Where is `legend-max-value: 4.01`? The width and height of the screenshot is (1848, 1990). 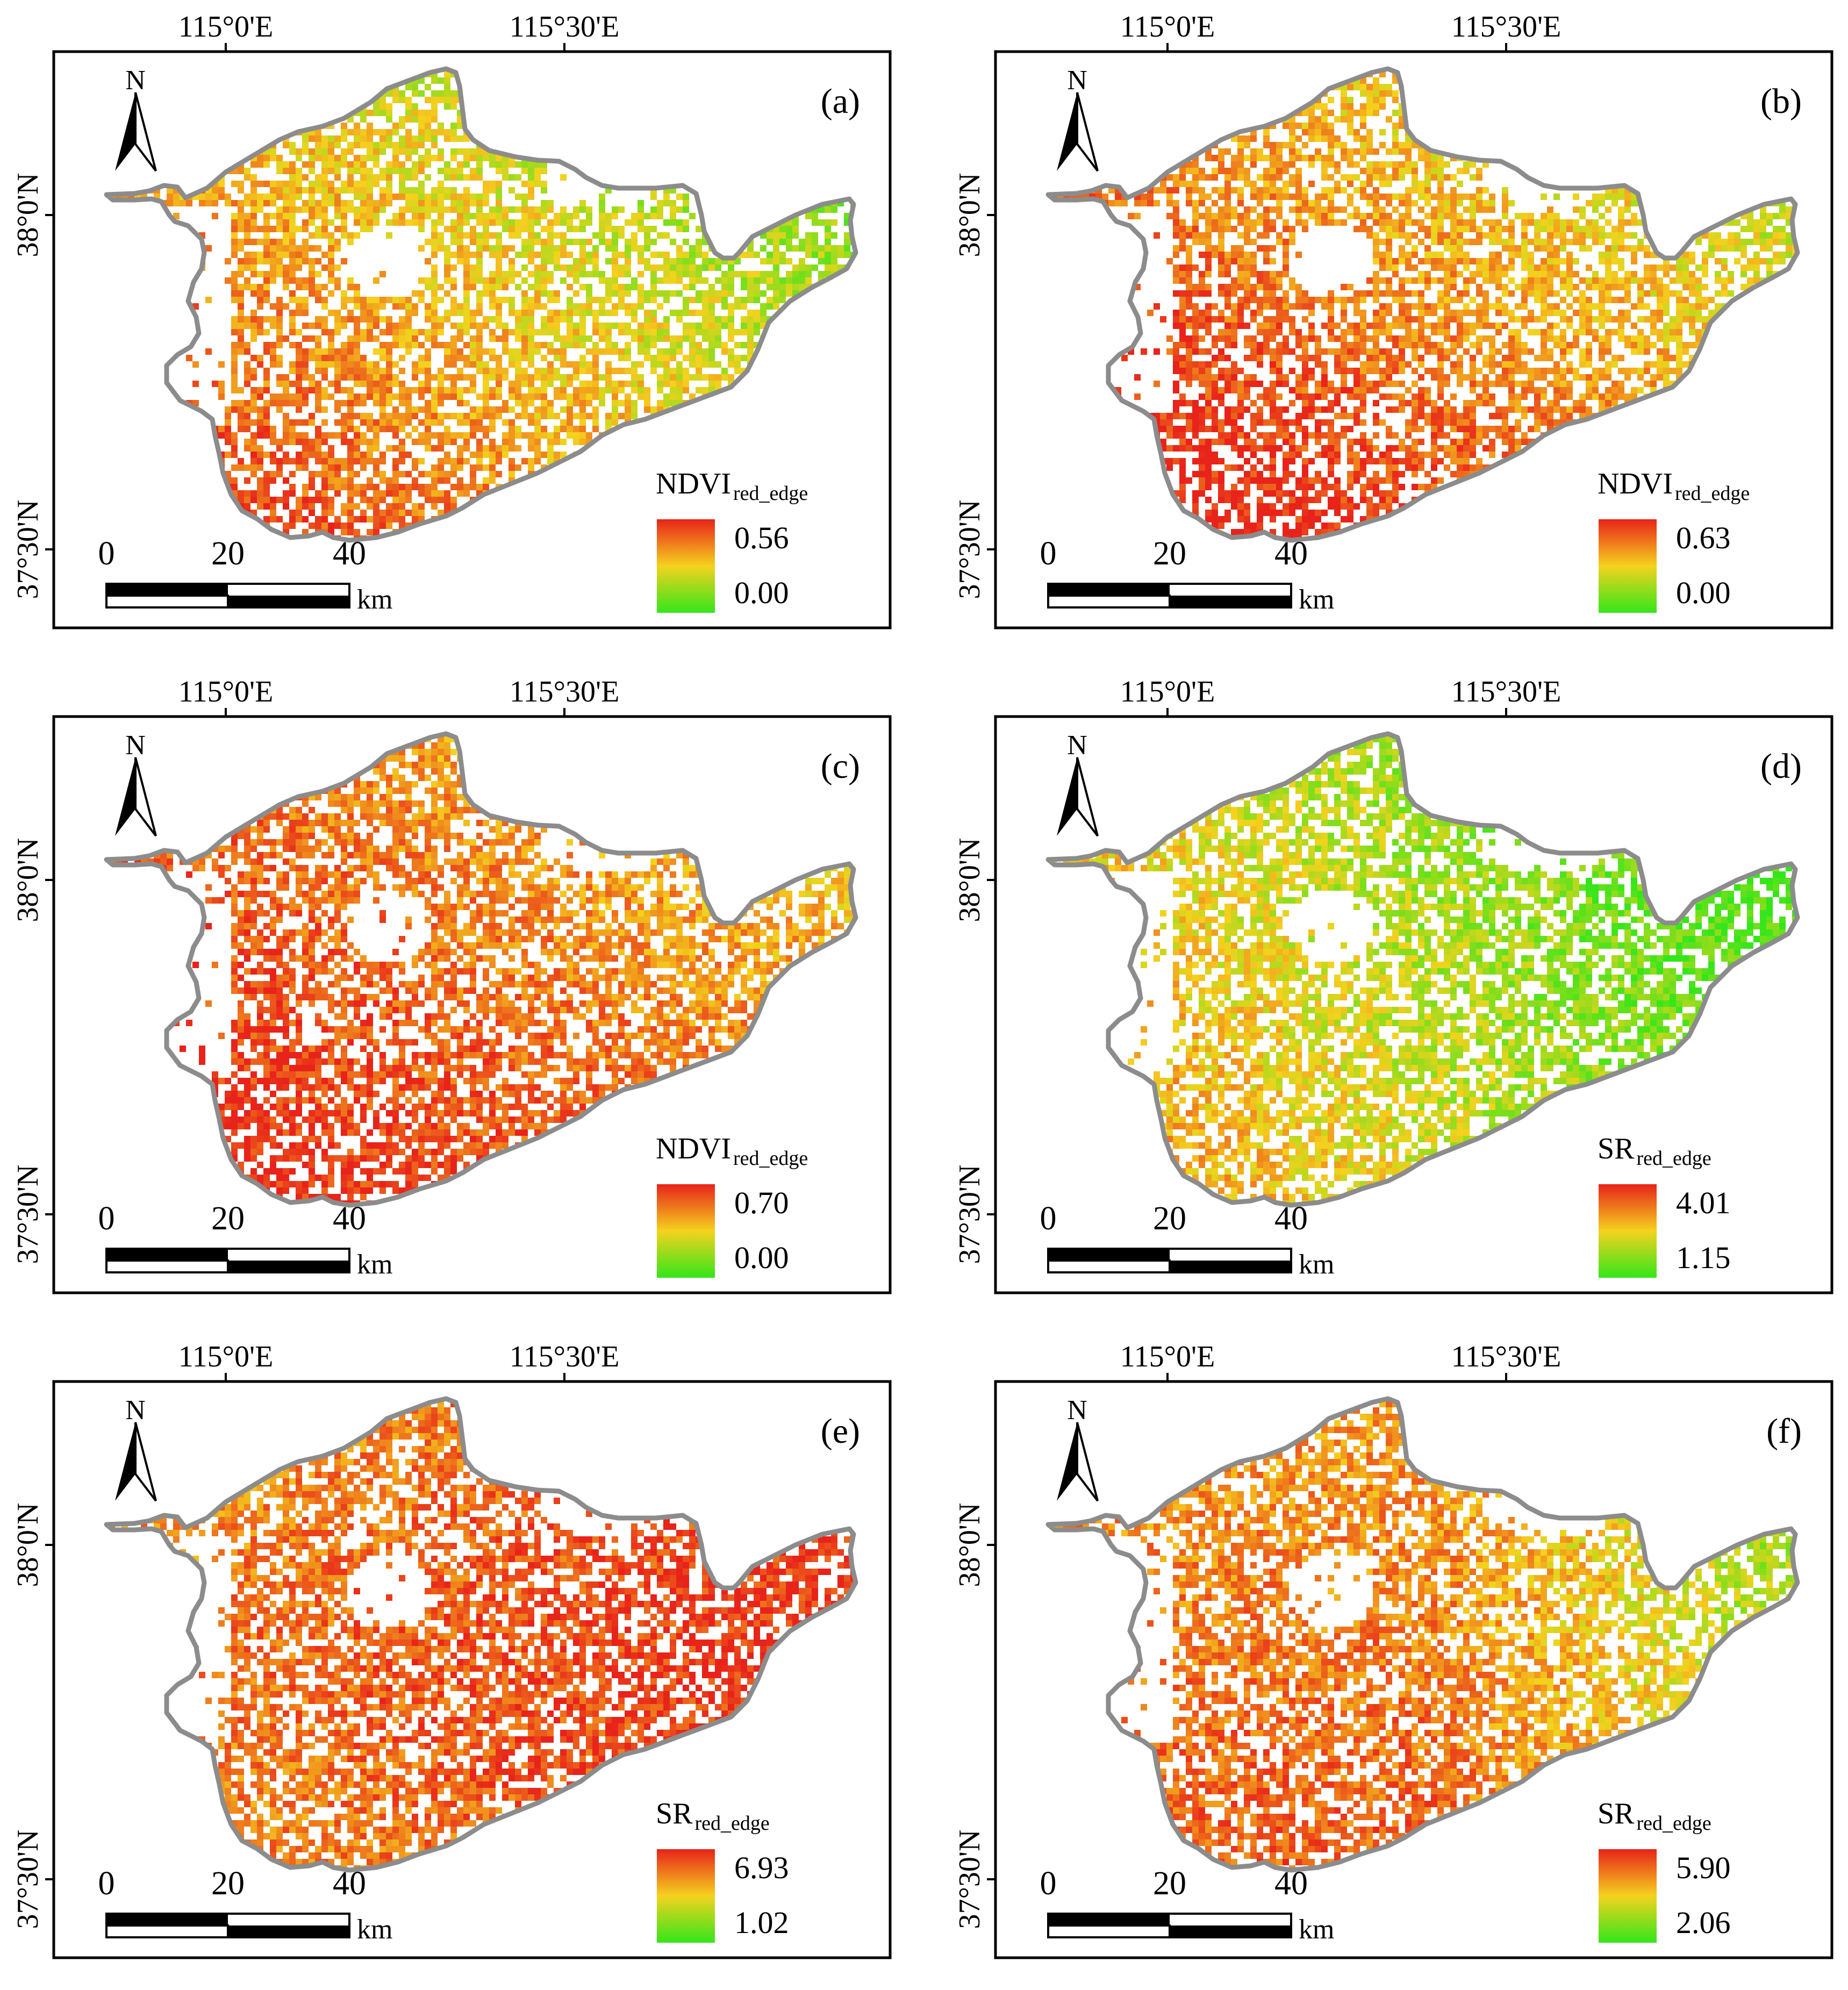
legend-max-value: 4.01 is located at coordinates (1703, 1202).